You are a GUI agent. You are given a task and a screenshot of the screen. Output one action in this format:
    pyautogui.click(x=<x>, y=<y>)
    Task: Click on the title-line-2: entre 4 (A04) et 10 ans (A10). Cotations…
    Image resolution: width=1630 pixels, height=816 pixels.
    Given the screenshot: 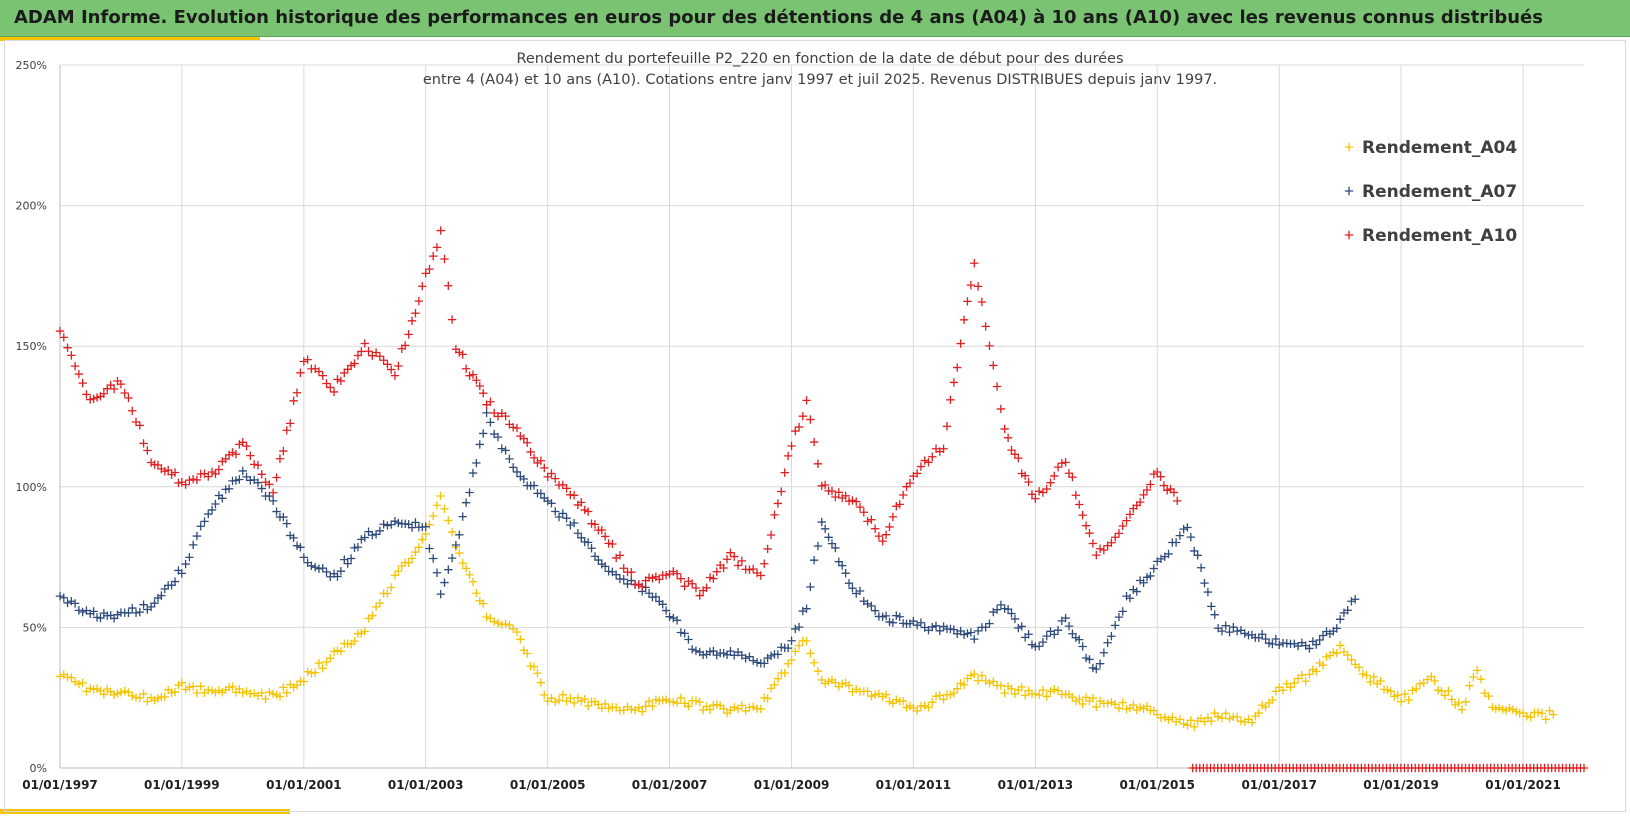 What is the action you would take?
    pyautogui.click(x=820, y=80)
    